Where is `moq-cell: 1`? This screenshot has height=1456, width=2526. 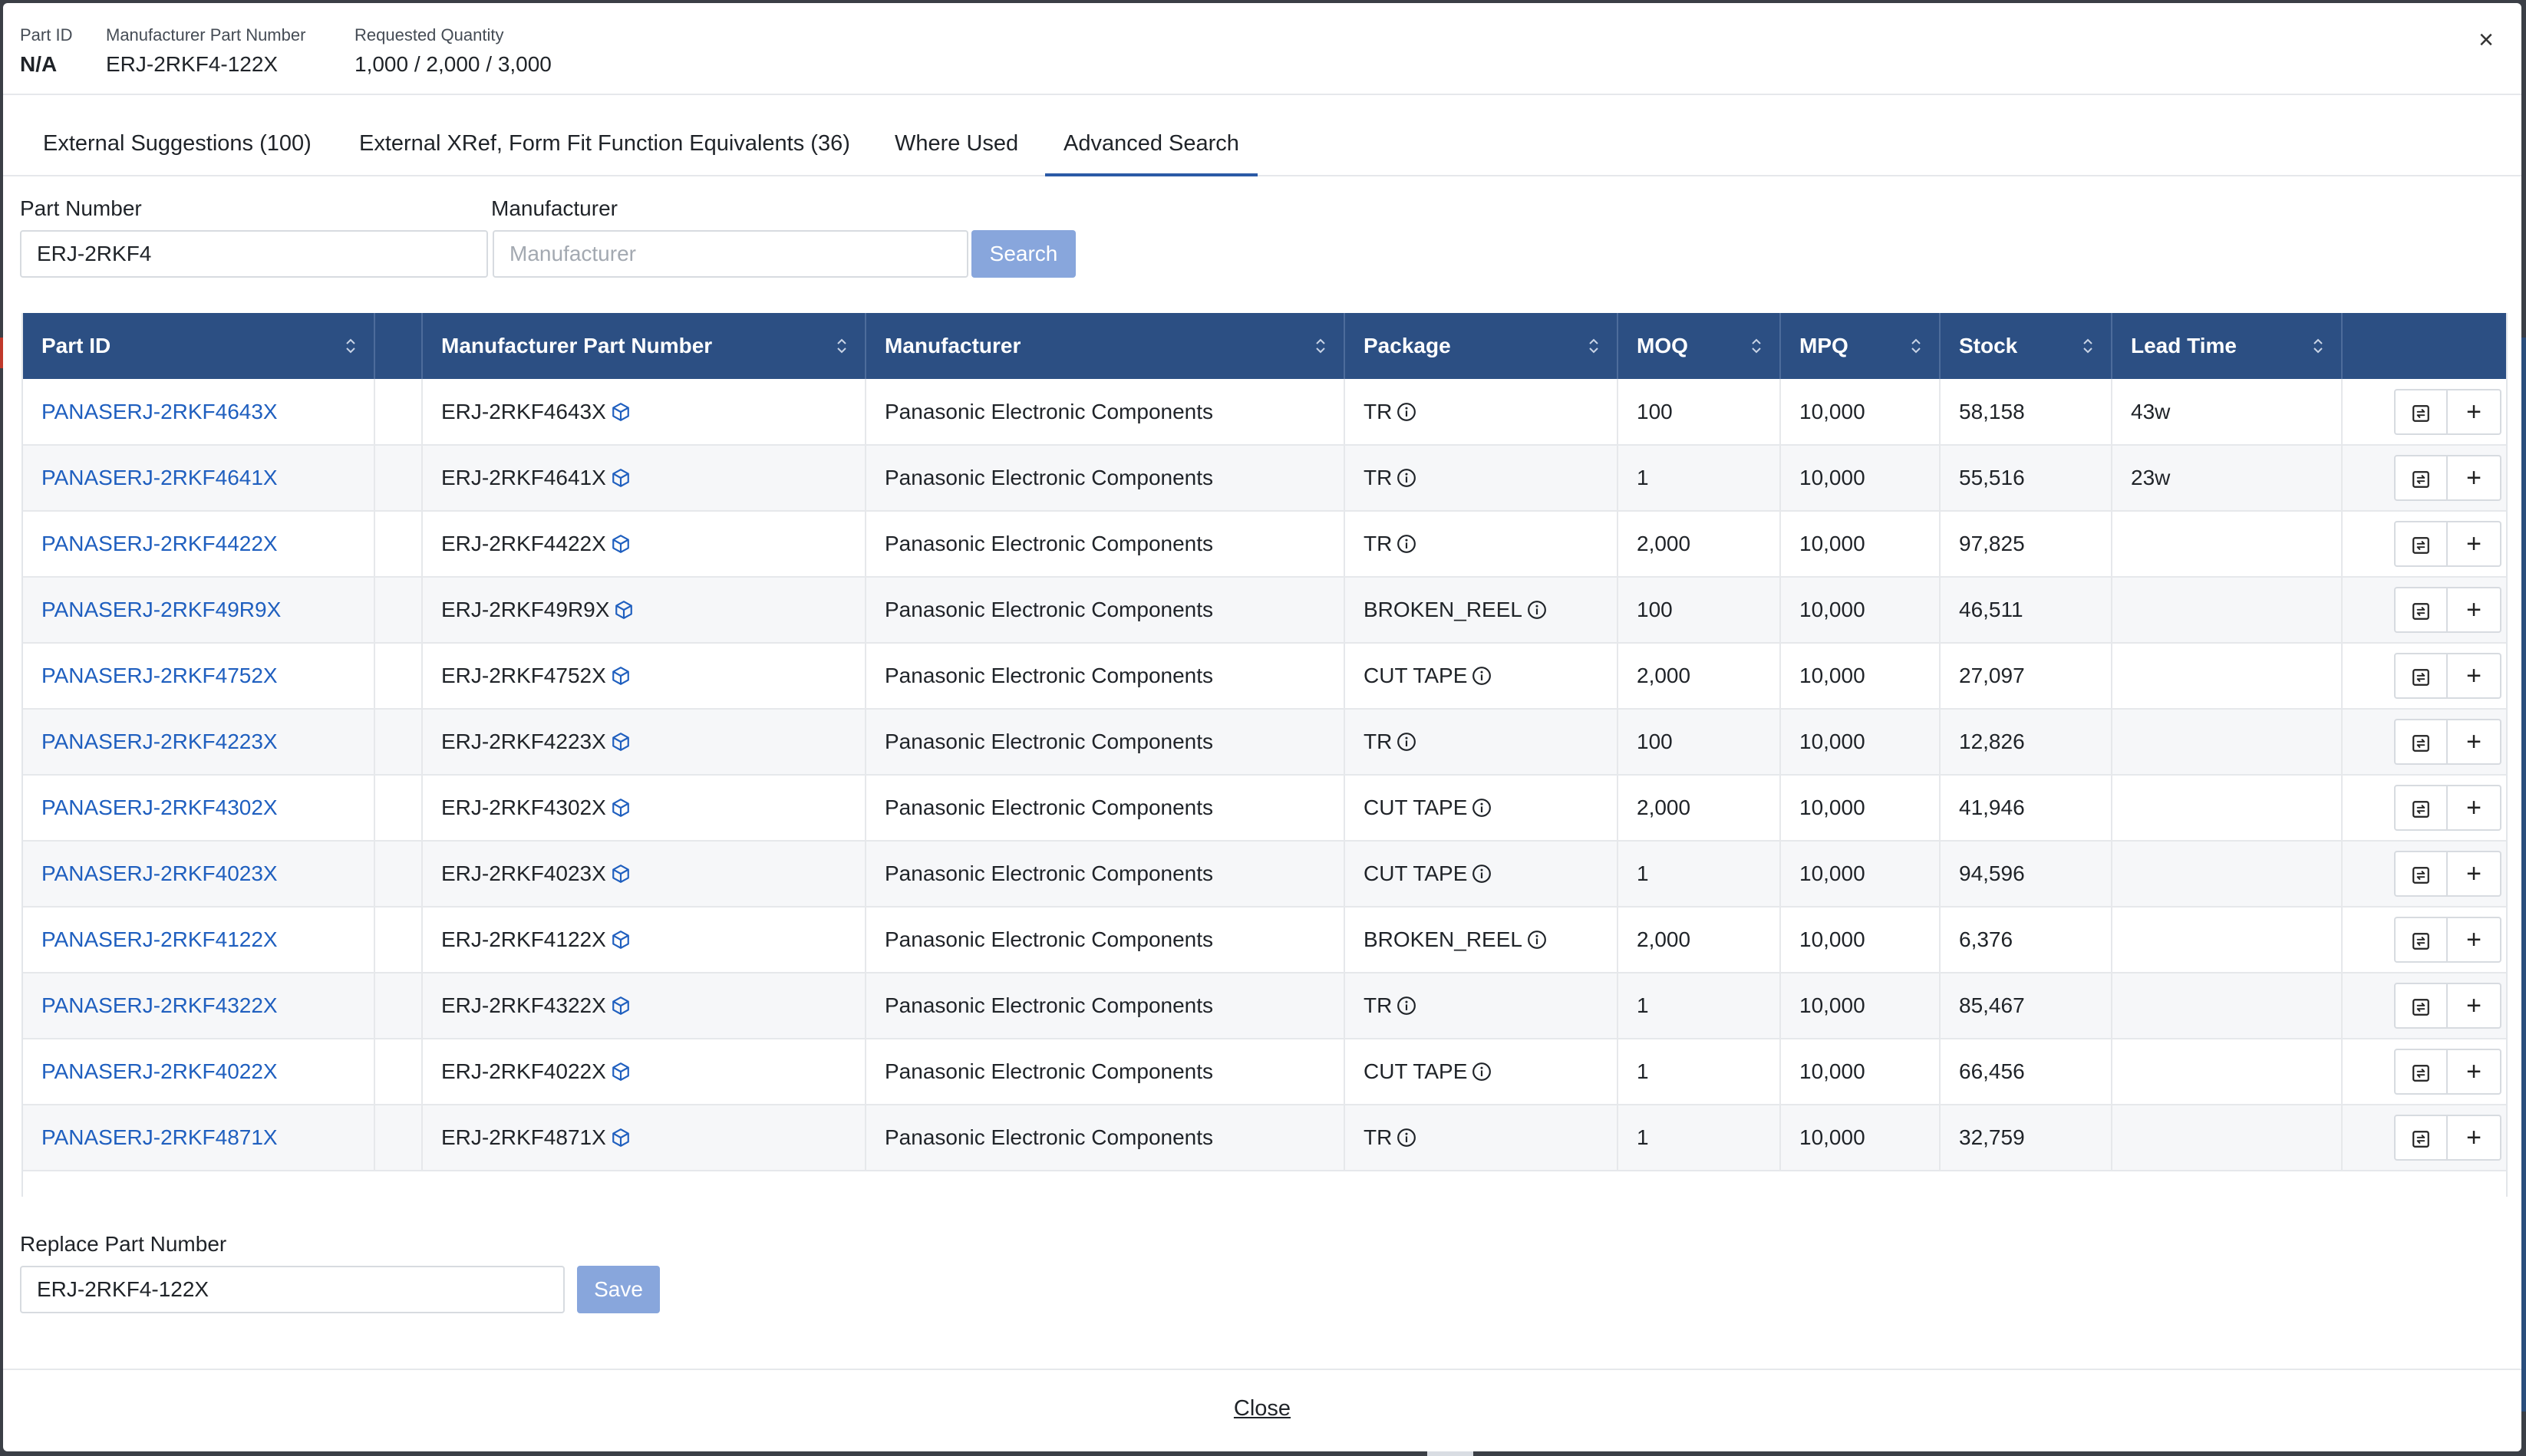
moq-cell: 1 is located at coordinates (1699, 1072).